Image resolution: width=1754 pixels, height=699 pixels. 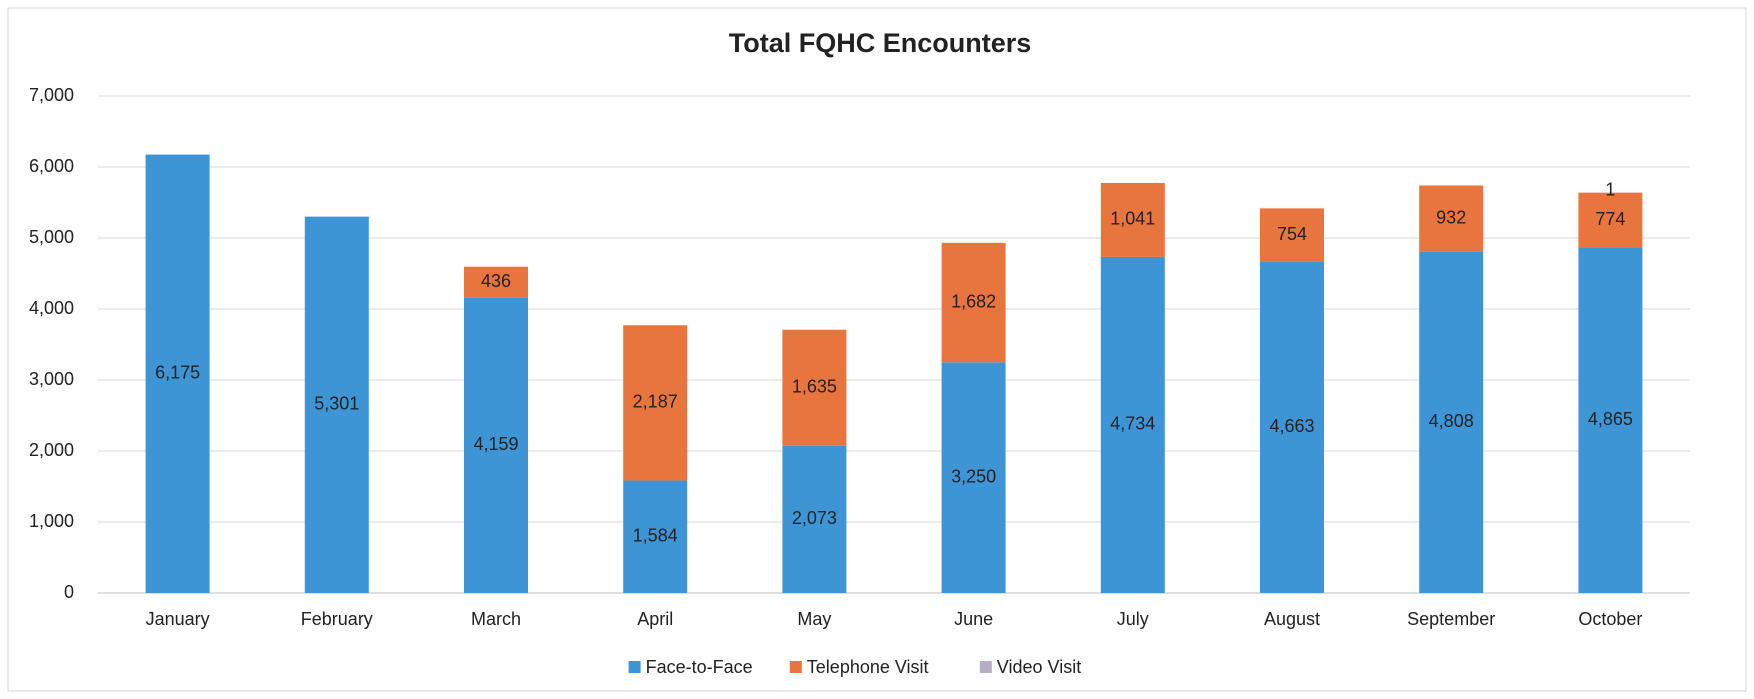 I want to click on data-label: 2,187, so click(x=655, y=402).